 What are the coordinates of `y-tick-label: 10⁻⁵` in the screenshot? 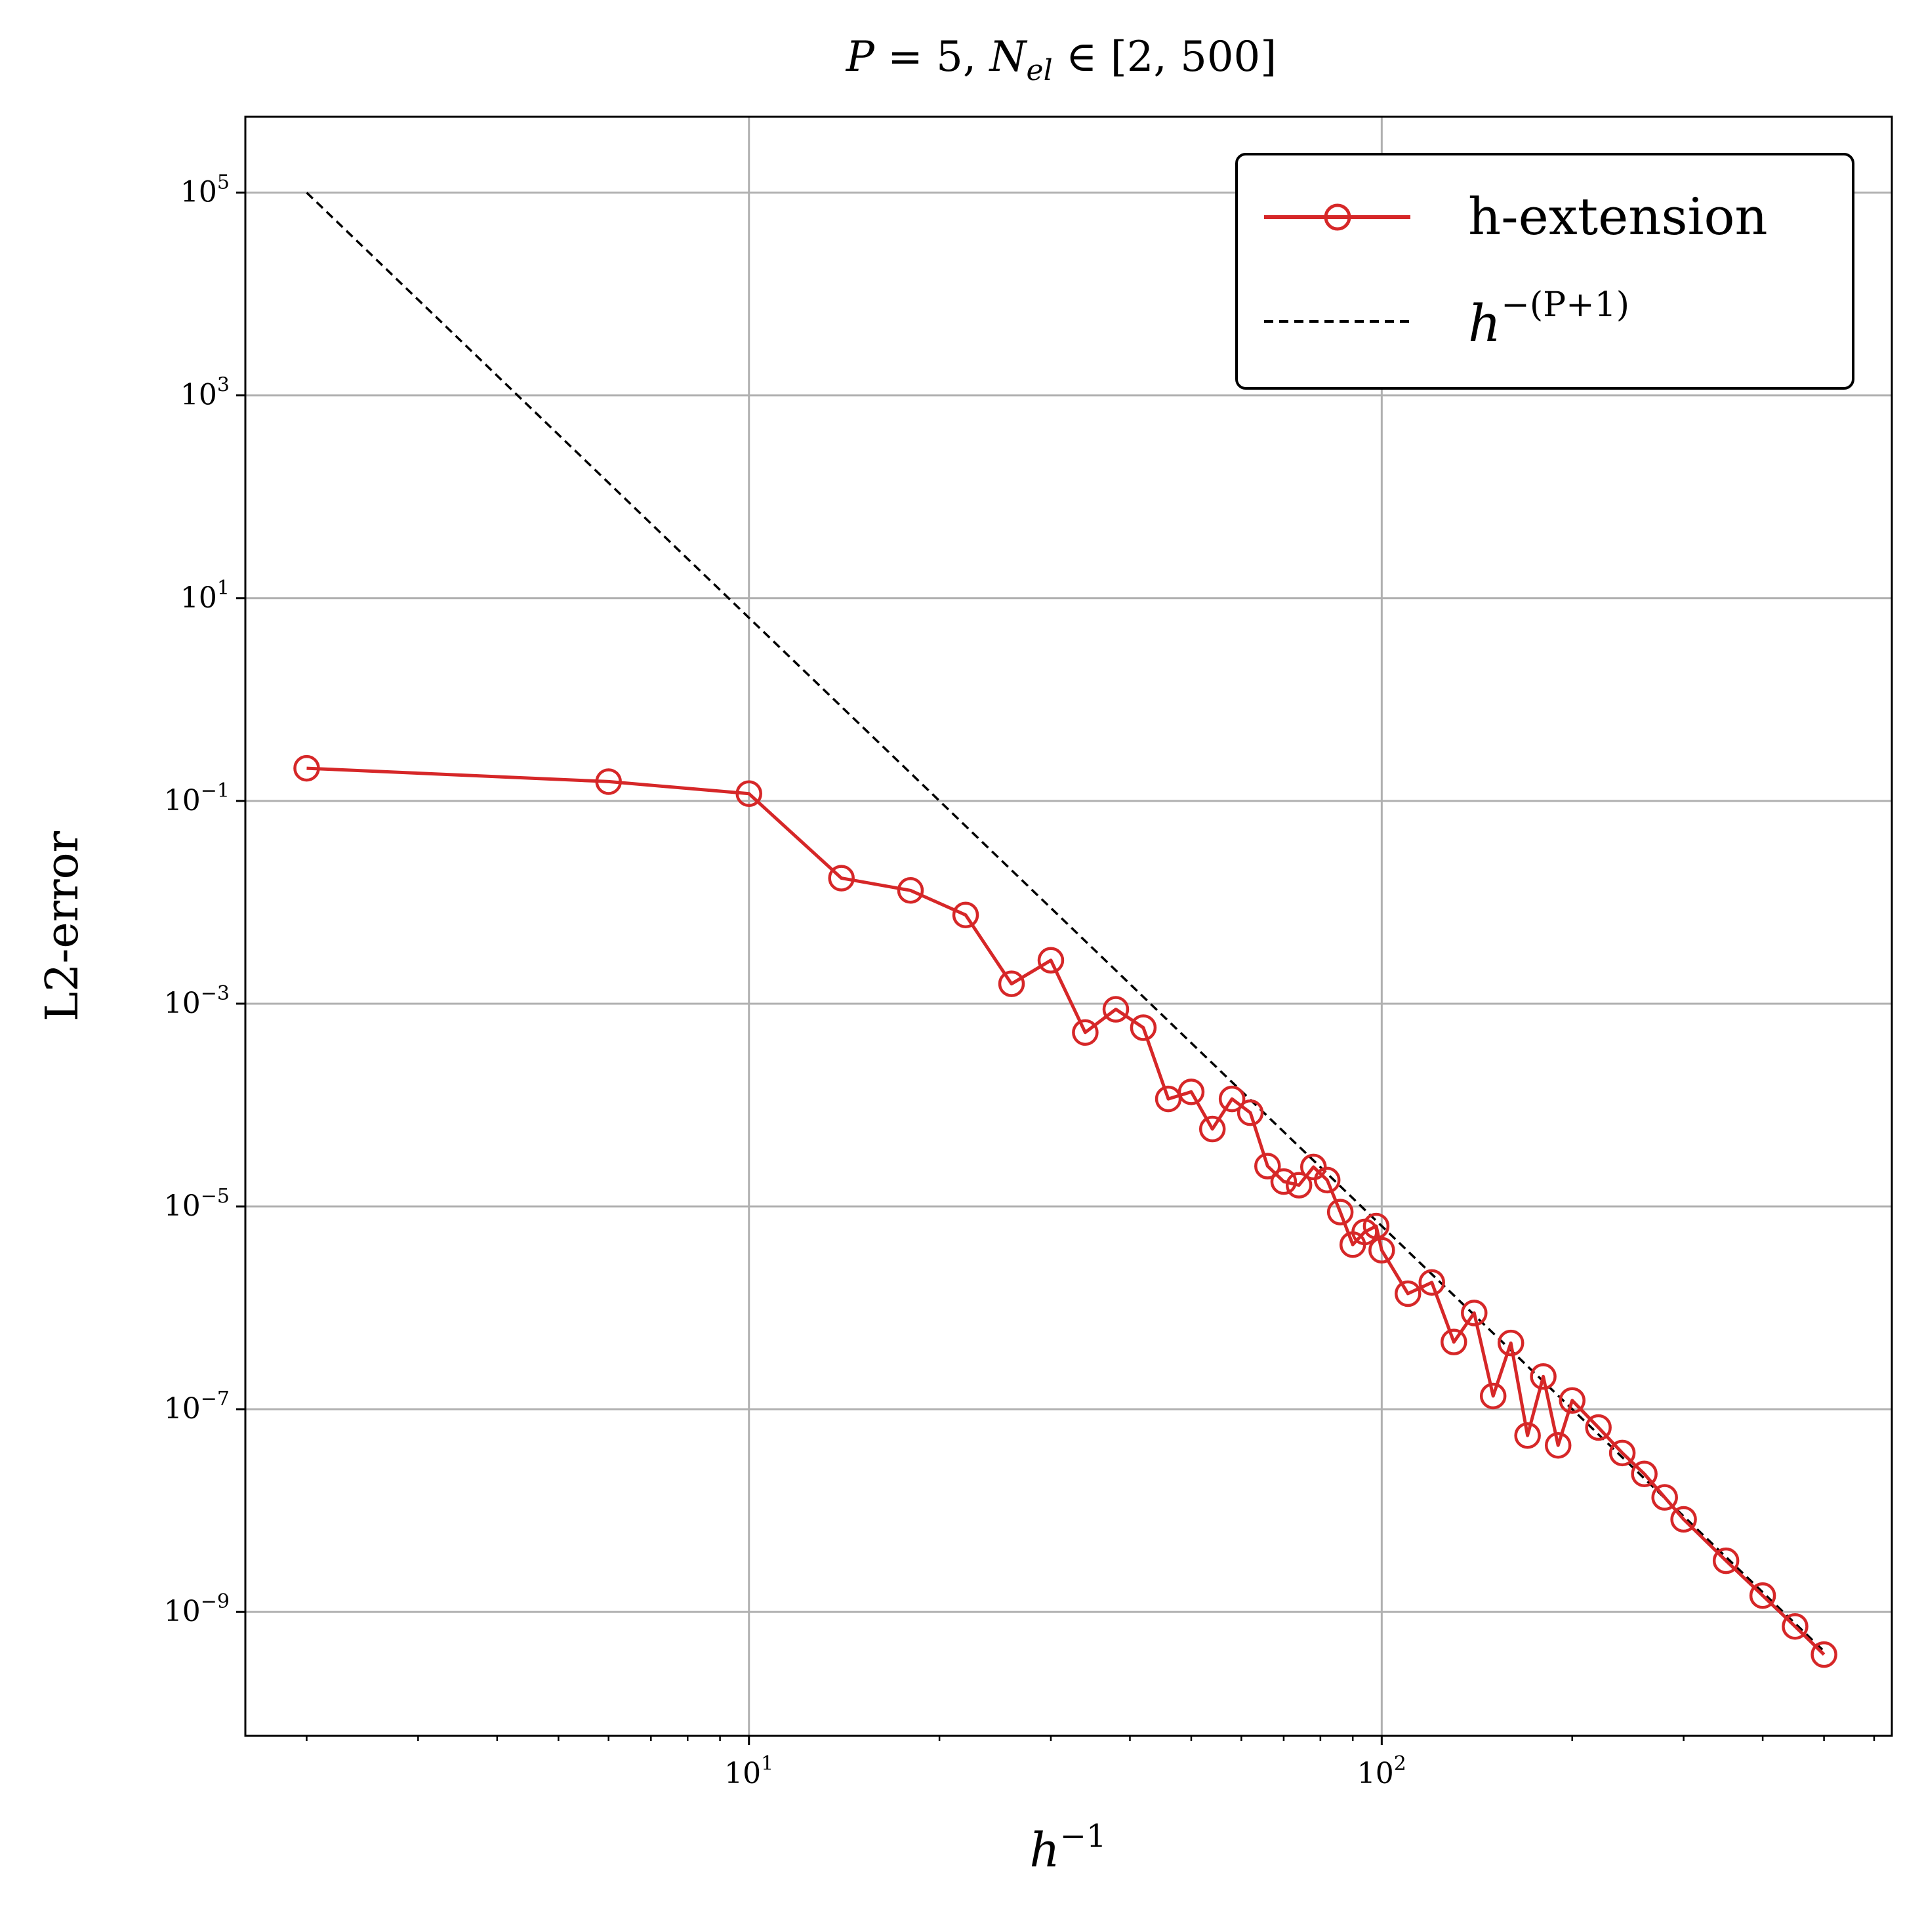 It's located at (197, 1204).